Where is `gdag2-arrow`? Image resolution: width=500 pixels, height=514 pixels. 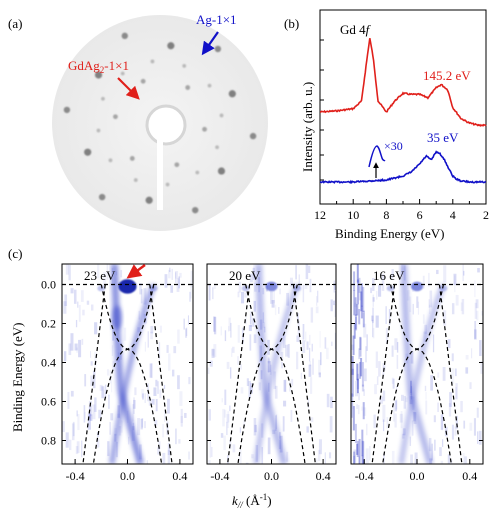
gdag2-arrow is located at coordinates (128, 88).